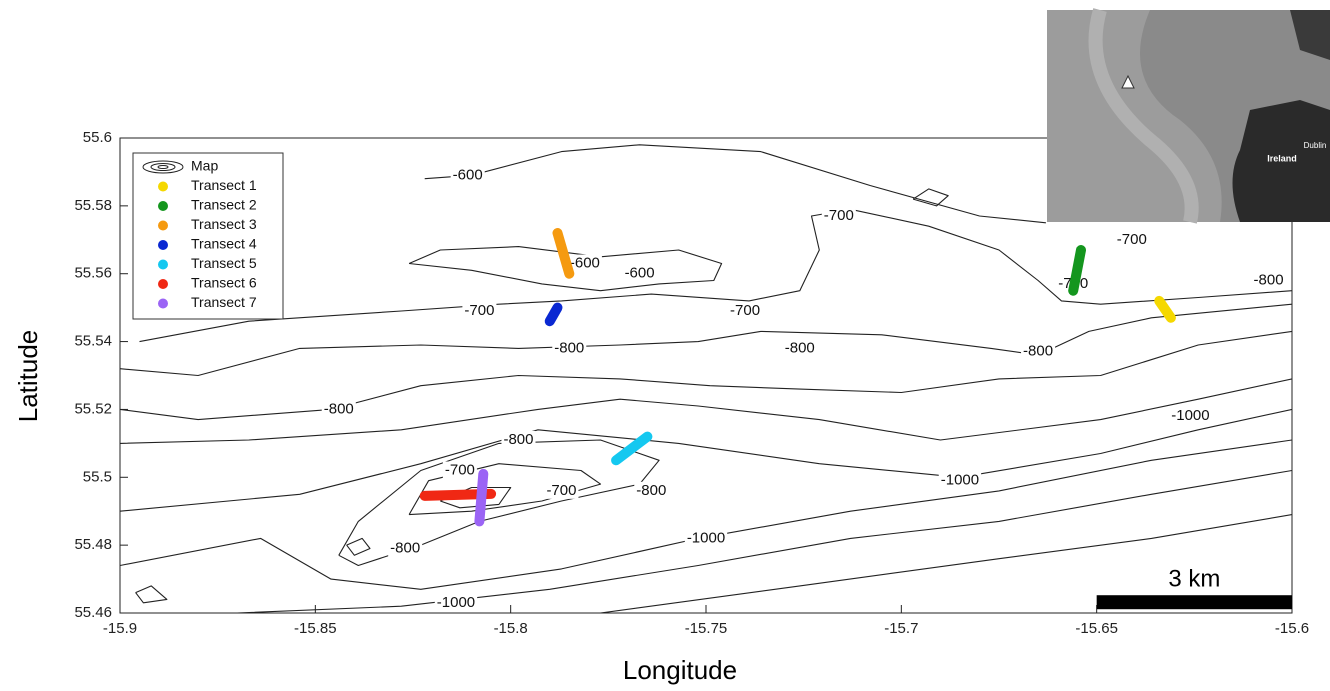 This screenshot has height=691, width=1330. I want to click on y-tick-label: 55.5, so click(97, 476).